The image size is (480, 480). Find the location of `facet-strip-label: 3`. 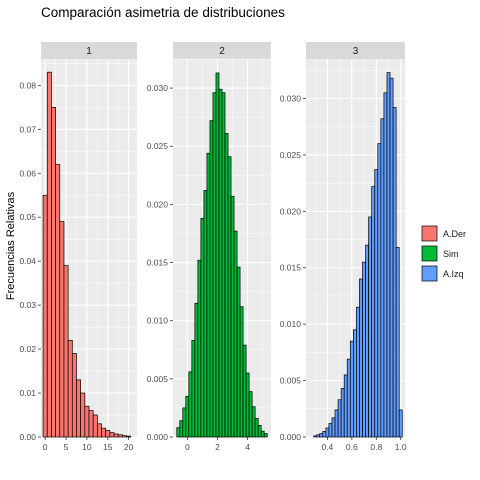

facet-strip-label: 3 is located at coordinates (356, 51).